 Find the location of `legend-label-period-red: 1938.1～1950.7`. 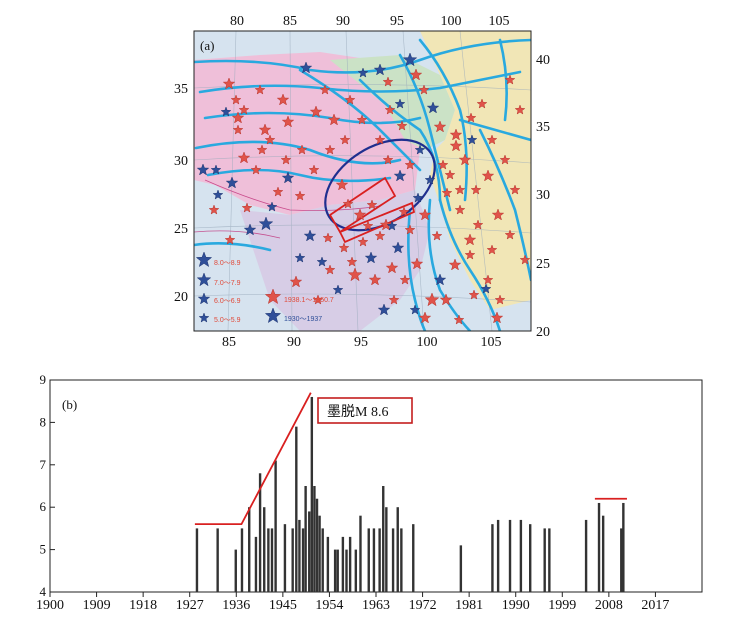

legend-label-period-red: 1938.1～1950.7 is located at coordinates (309, 300).